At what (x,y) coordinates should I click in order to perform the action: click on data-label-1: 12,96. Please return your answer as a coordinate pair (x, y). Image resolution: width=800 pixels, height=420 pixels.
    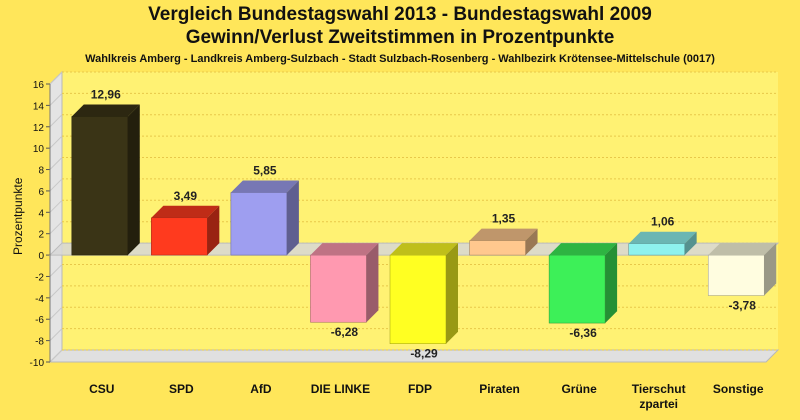
    Looking at the image, I should click on (106, 95).